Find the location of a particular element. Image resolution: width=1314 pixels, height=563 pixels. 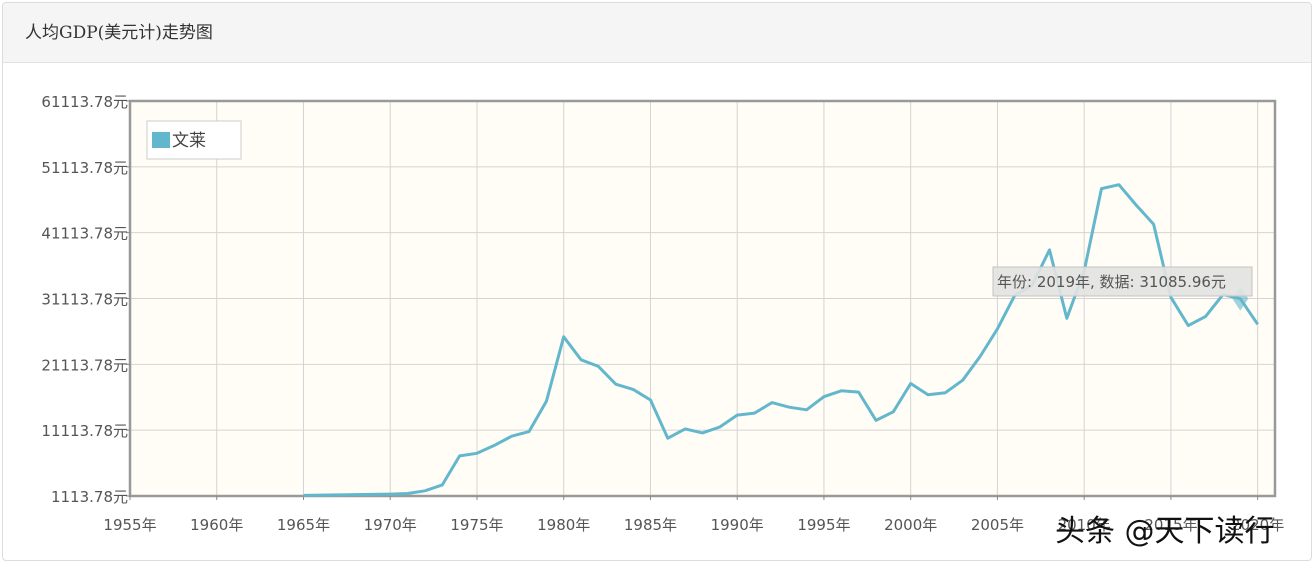

panel-header: 人均GDP(美元计)走势图 is located at coordinates (657, 33).